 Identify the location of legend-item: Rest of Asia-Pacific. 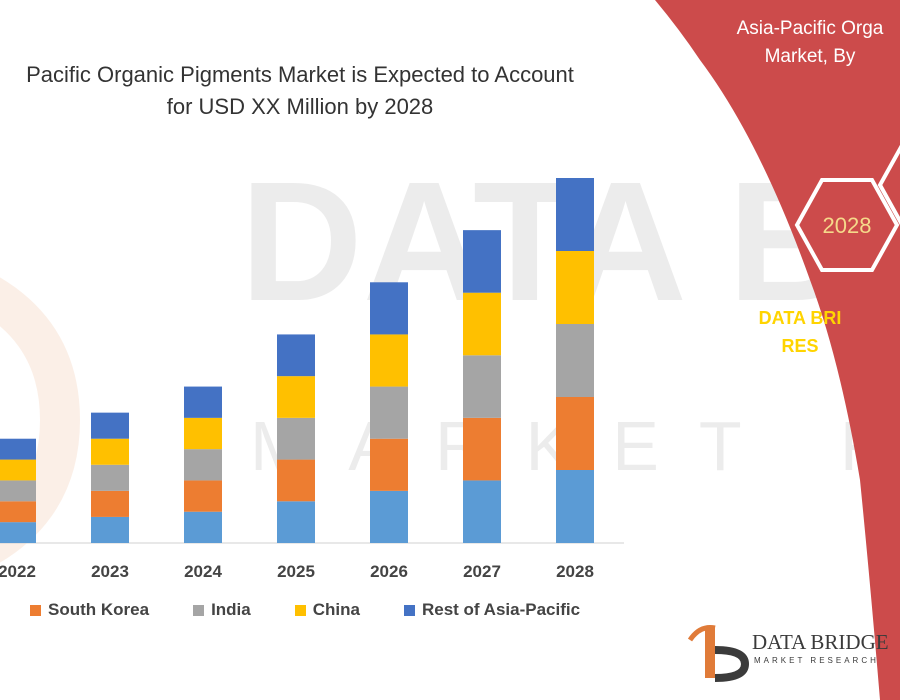
(492, 610).